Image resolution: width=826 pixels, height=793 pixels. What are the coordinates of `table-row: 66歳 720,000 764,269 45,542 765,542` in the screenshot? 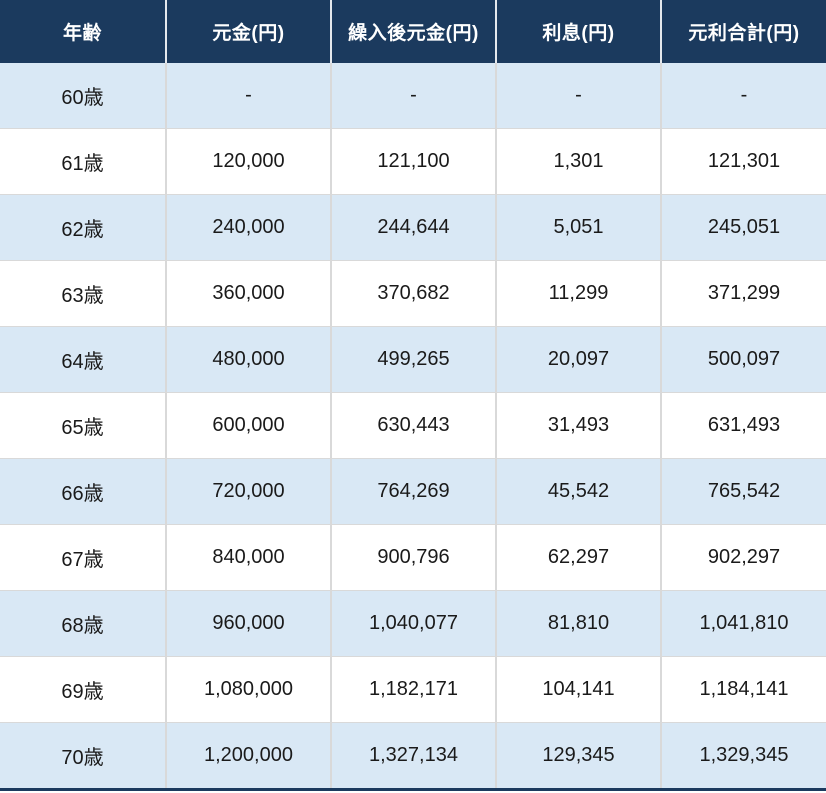 It's located at (413, 491).